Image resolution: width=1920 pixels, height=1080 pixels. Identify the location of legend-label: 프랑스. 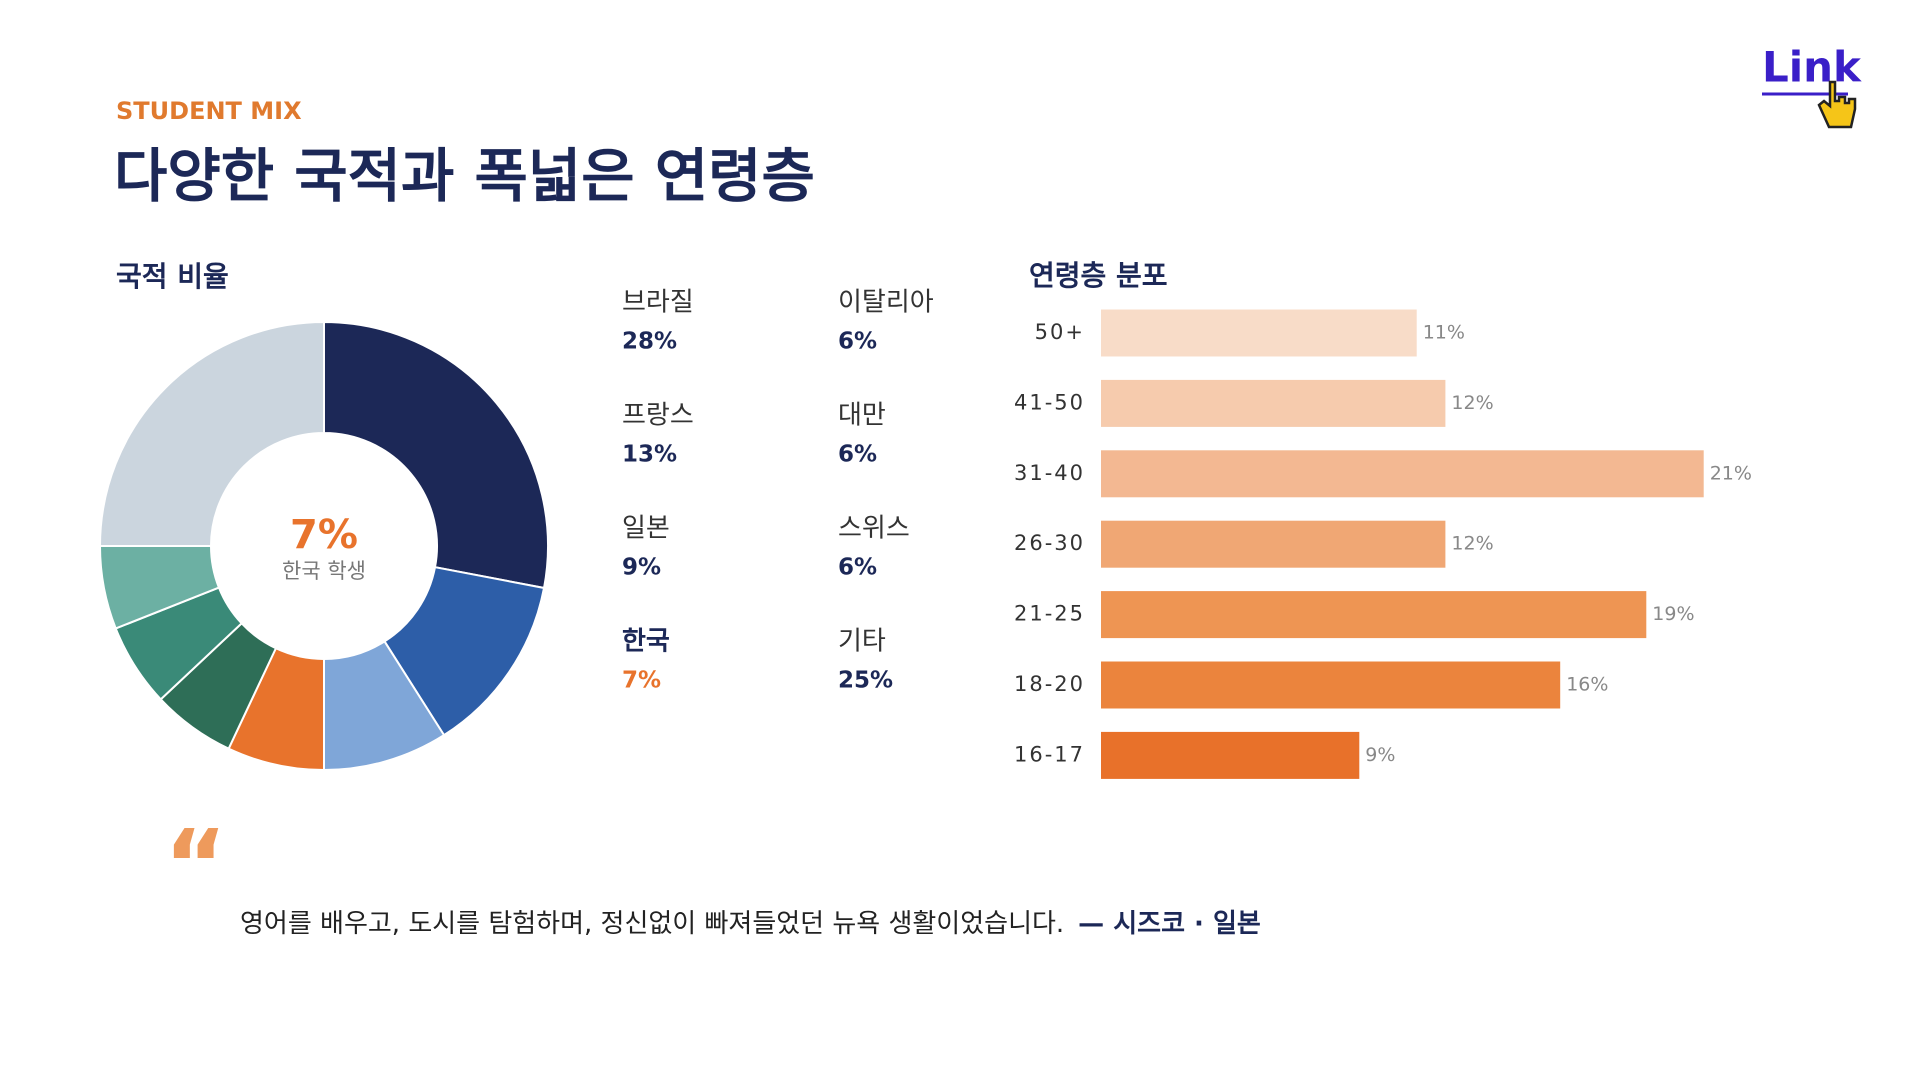
(658, 416).